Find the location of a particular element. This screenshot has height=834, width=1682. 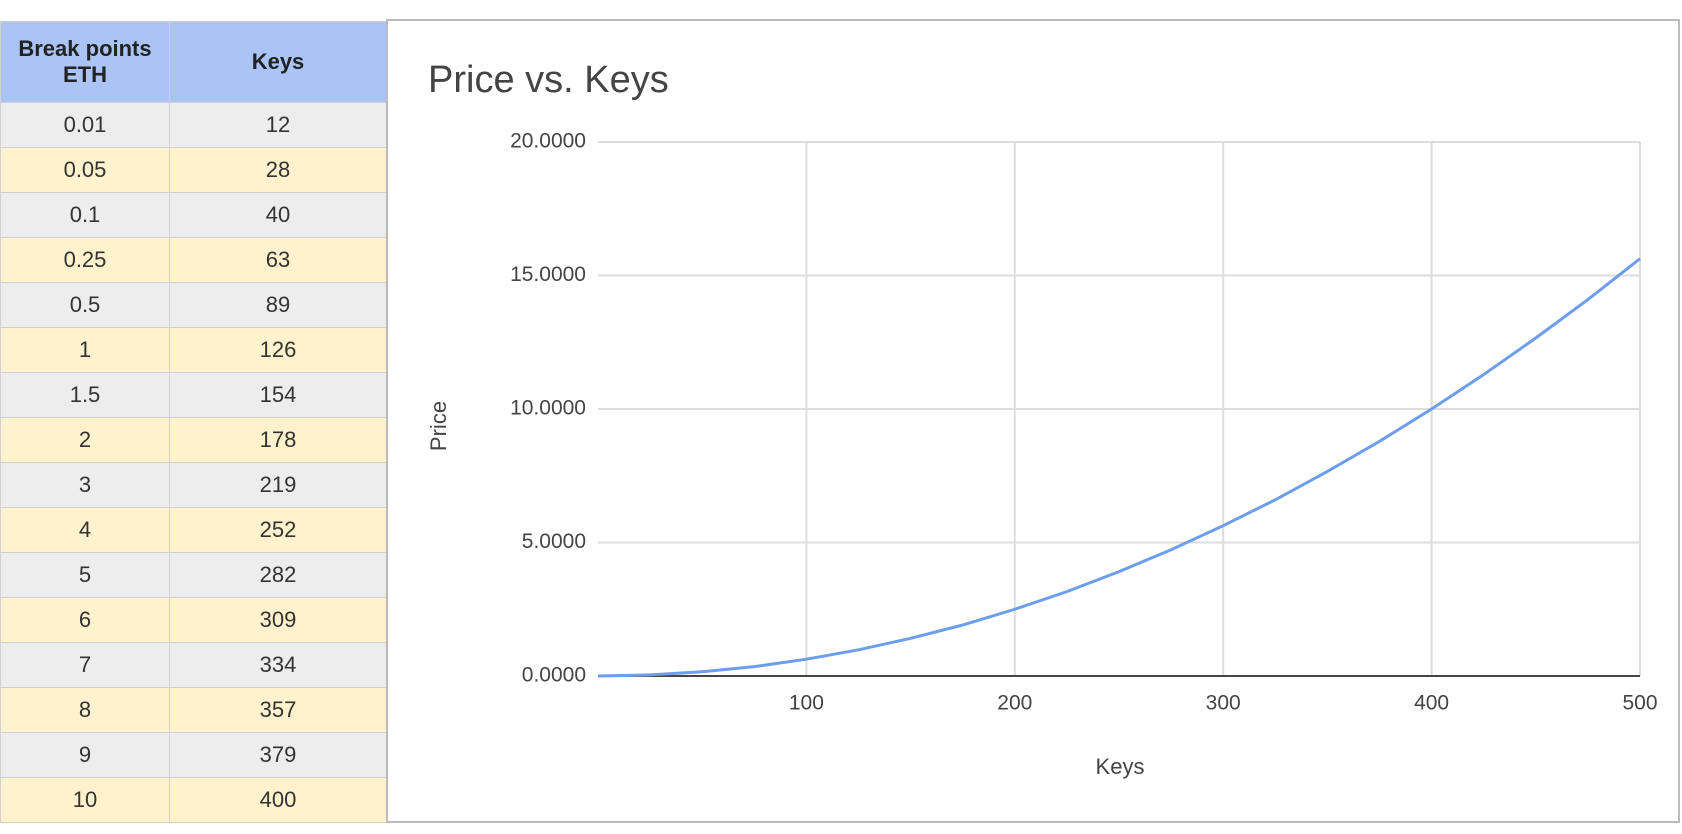

table-cell: 0.5 is located at coordinates (85, 305).